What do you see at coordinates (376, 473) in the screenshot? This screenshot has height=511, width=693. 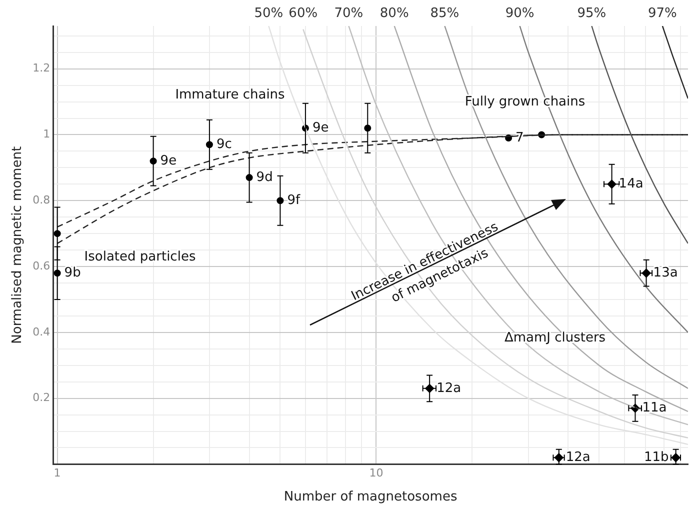 I see `x-tick-label: 10` at bounding box center [376, 473].